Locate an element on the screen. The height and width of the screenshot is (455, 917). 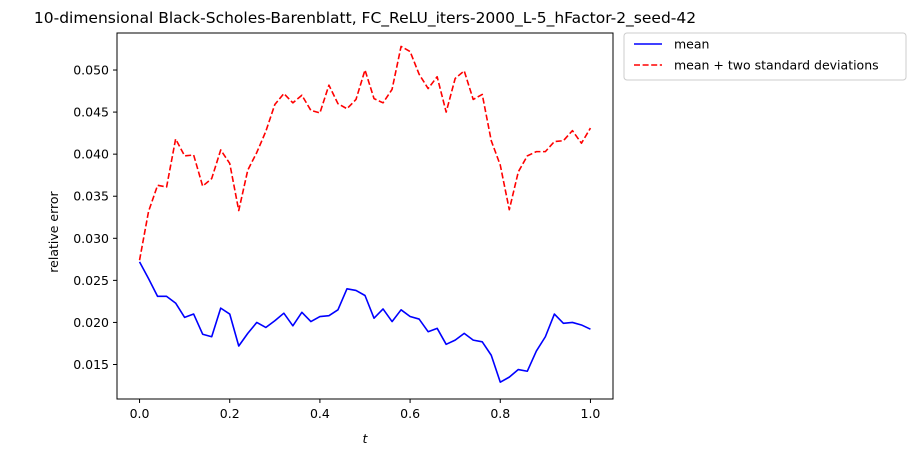
y-tick-label: 0.040 is located at coordinates (91, 154).